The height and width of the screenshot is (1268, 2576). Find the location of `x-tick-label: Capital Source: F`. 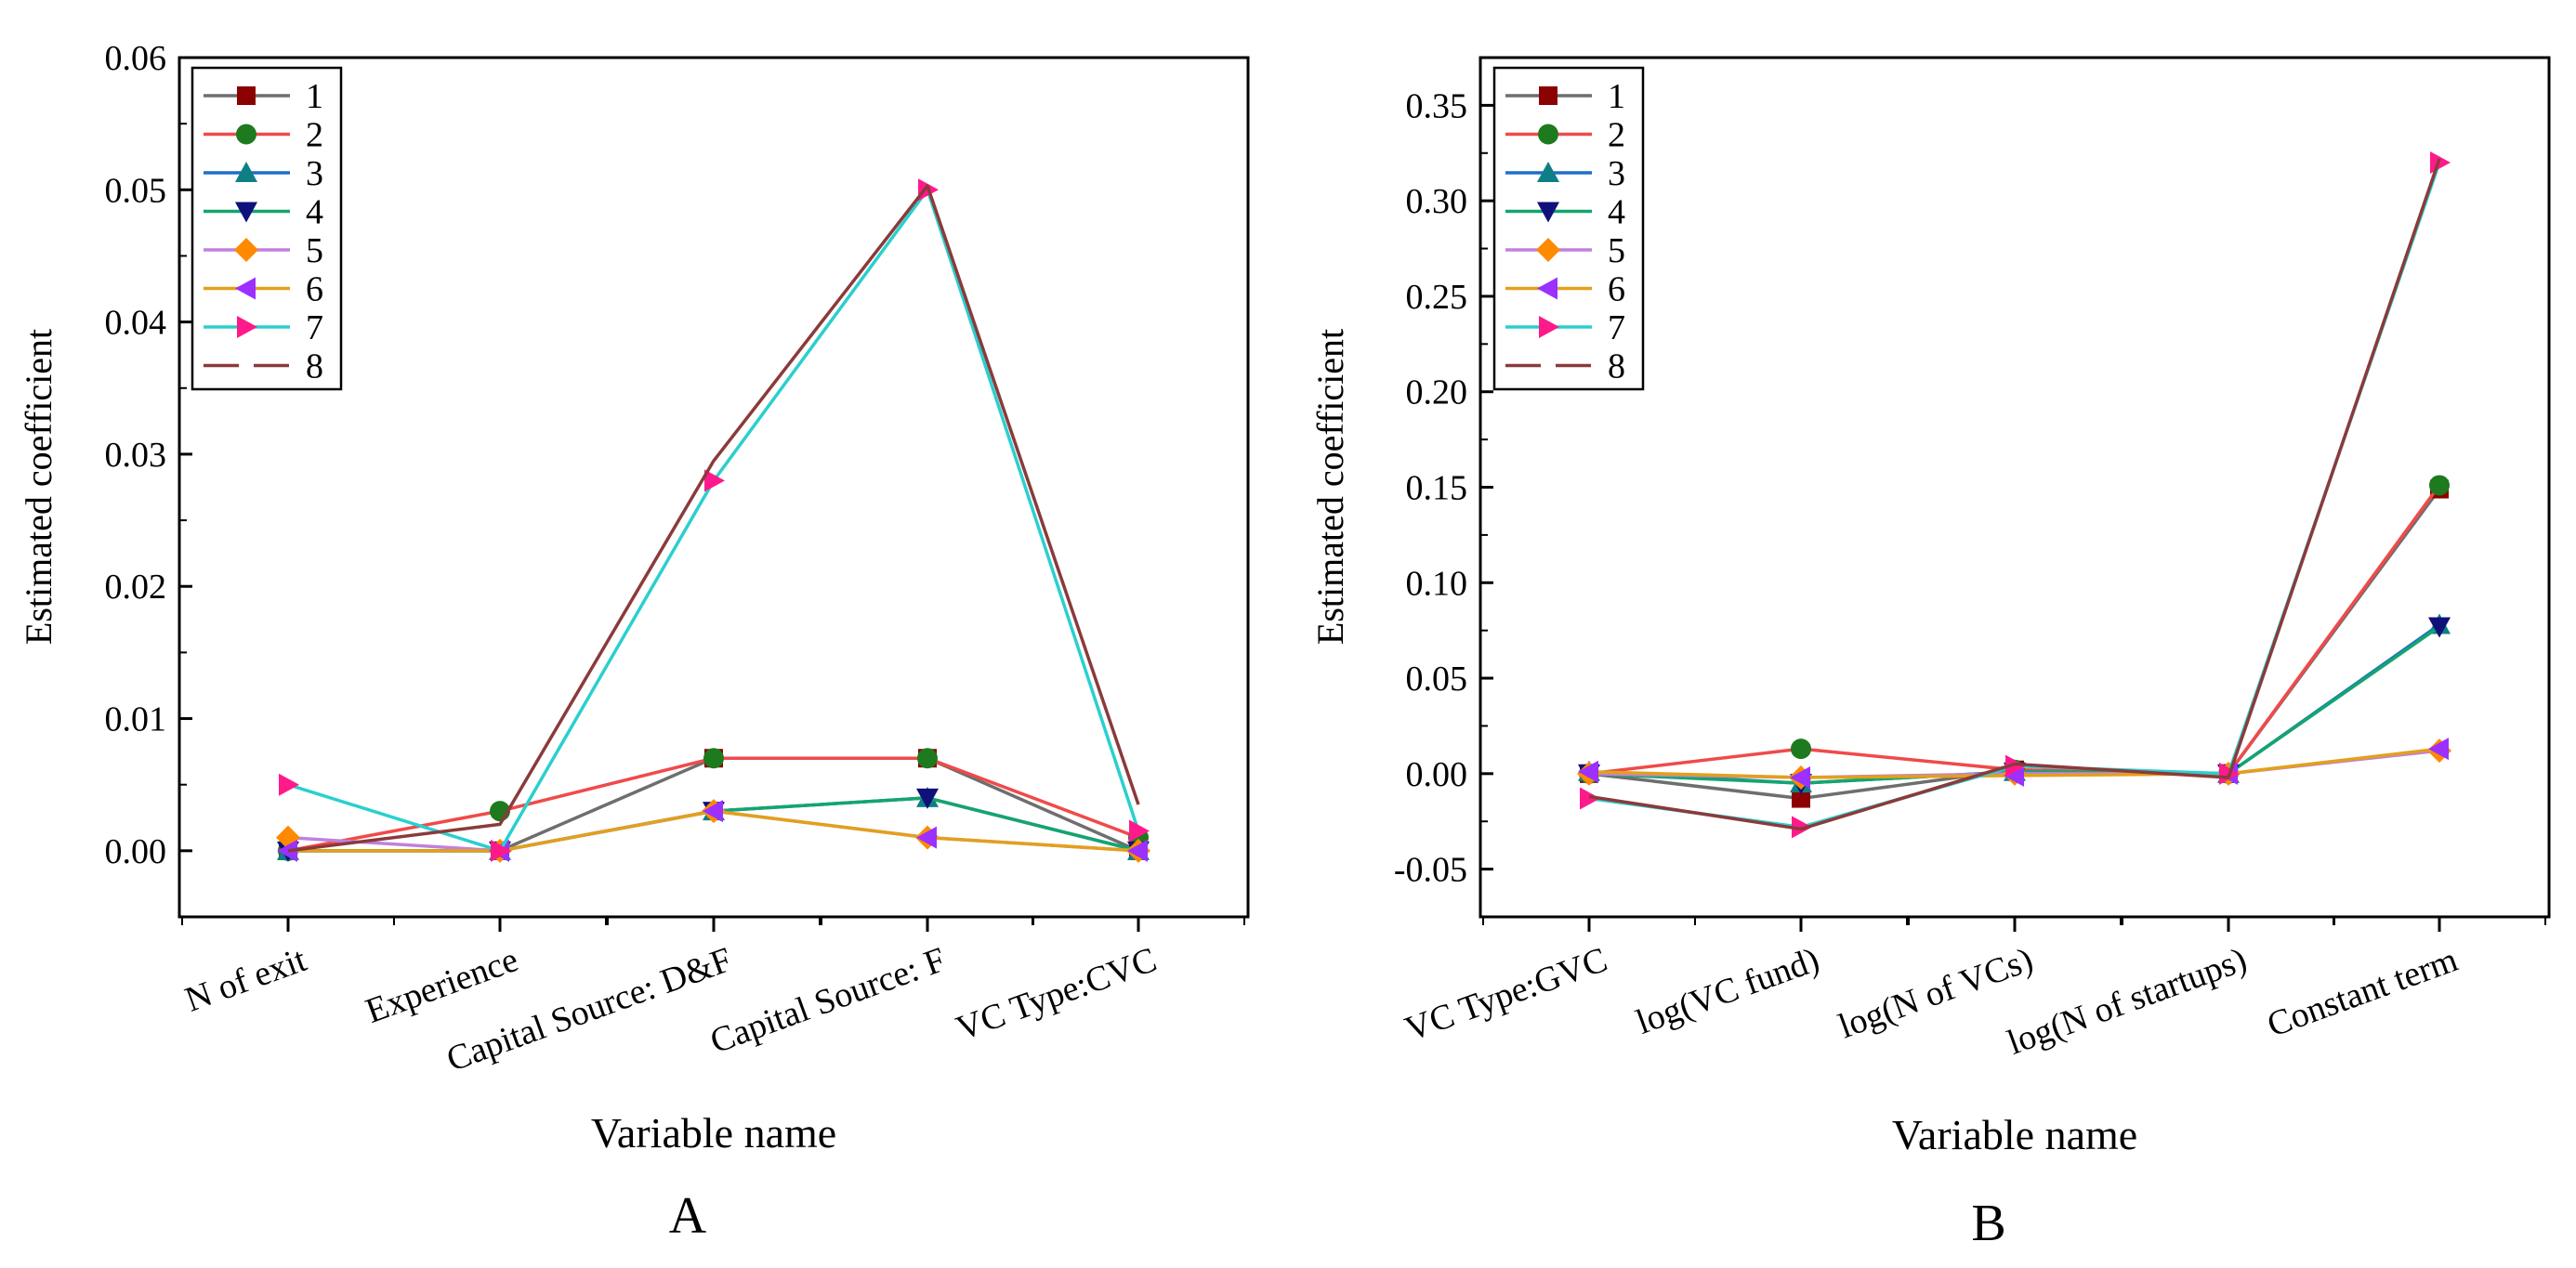

x-tick-label: Capital Source: F is located at coordinates (828, 1000).